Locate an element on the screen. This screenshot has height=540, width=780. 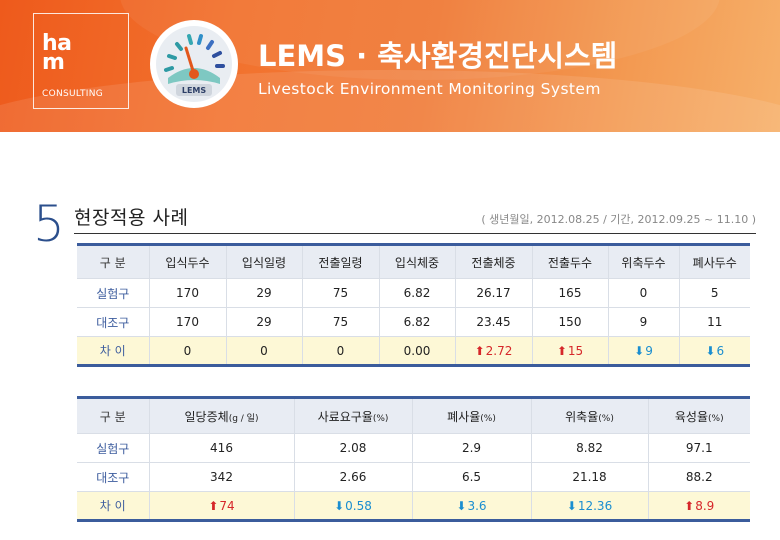
difference-cell: ⬆2.72 is located at coordinates (494, 351).